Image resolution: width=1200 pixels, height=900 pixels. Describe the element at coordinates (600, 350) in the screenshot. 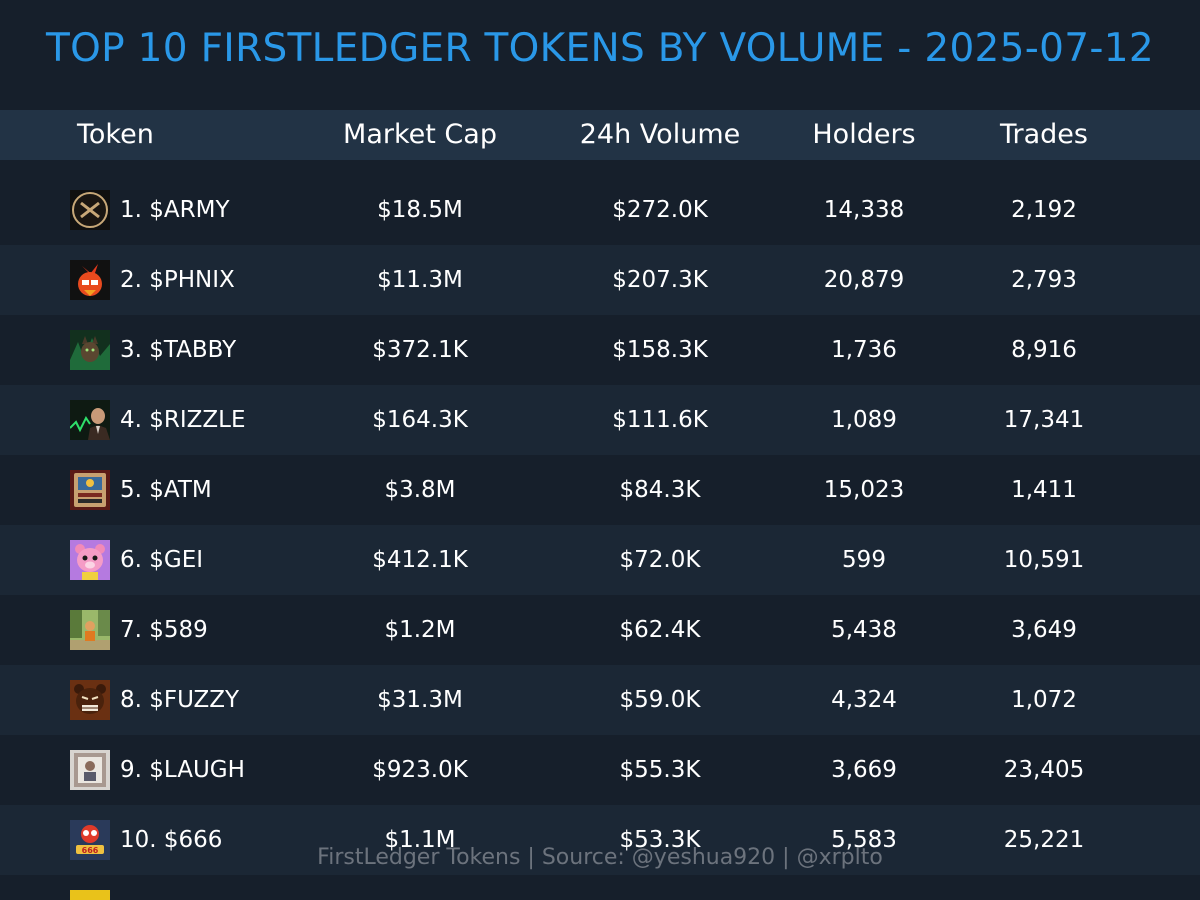

I see `table-row: 3. $TABBY $372.1K $158.3K 1,736 8,916` at that location.